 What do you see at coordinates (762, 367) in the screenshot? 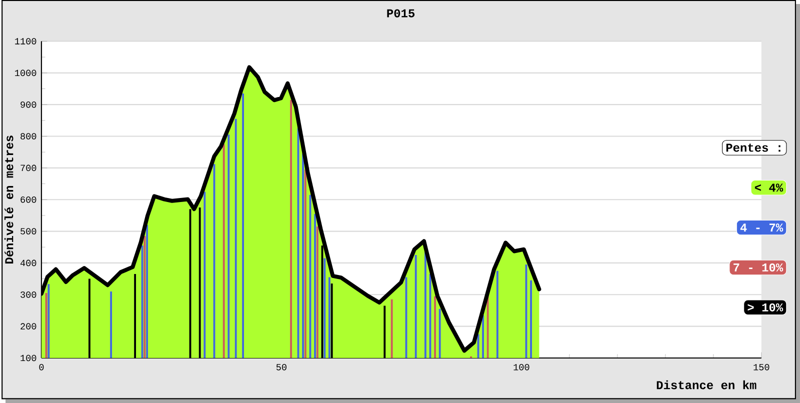
I see `x-tick-label: 150` at bounding box center [762, 367].